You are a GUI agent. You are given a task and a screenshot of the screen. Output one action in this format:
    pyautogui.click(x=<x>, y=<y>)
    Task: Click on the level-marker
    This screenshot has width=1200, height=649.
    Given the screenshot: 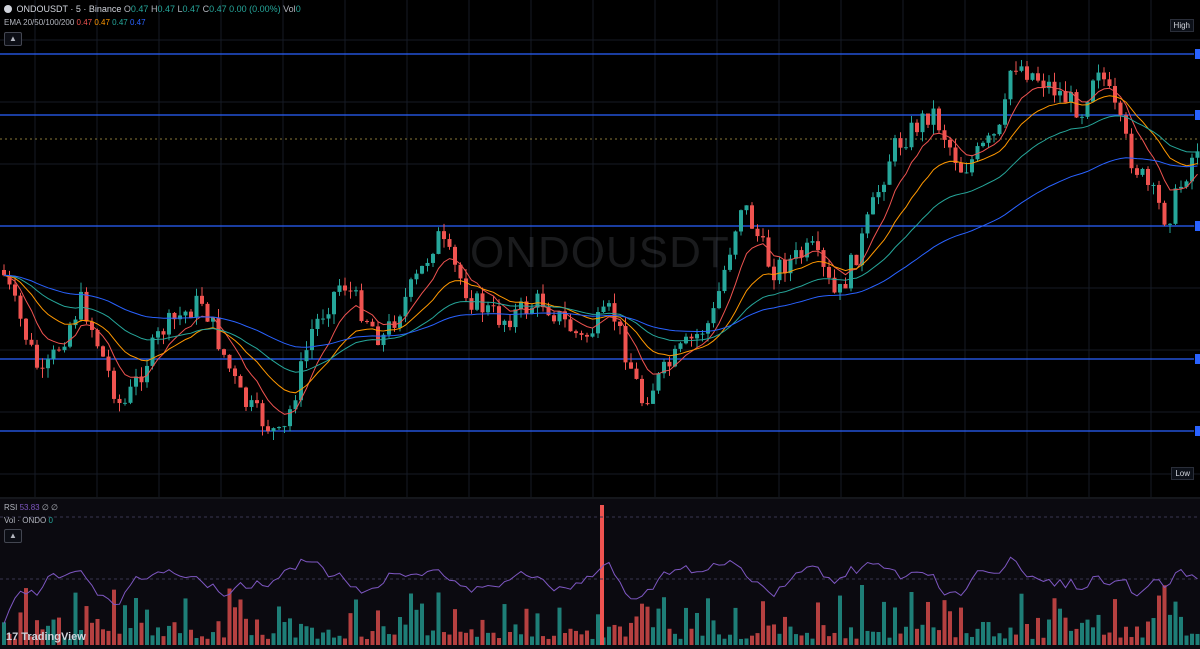 What is the action you would take?
    pyautogui.click(x=1197, y=431)
    